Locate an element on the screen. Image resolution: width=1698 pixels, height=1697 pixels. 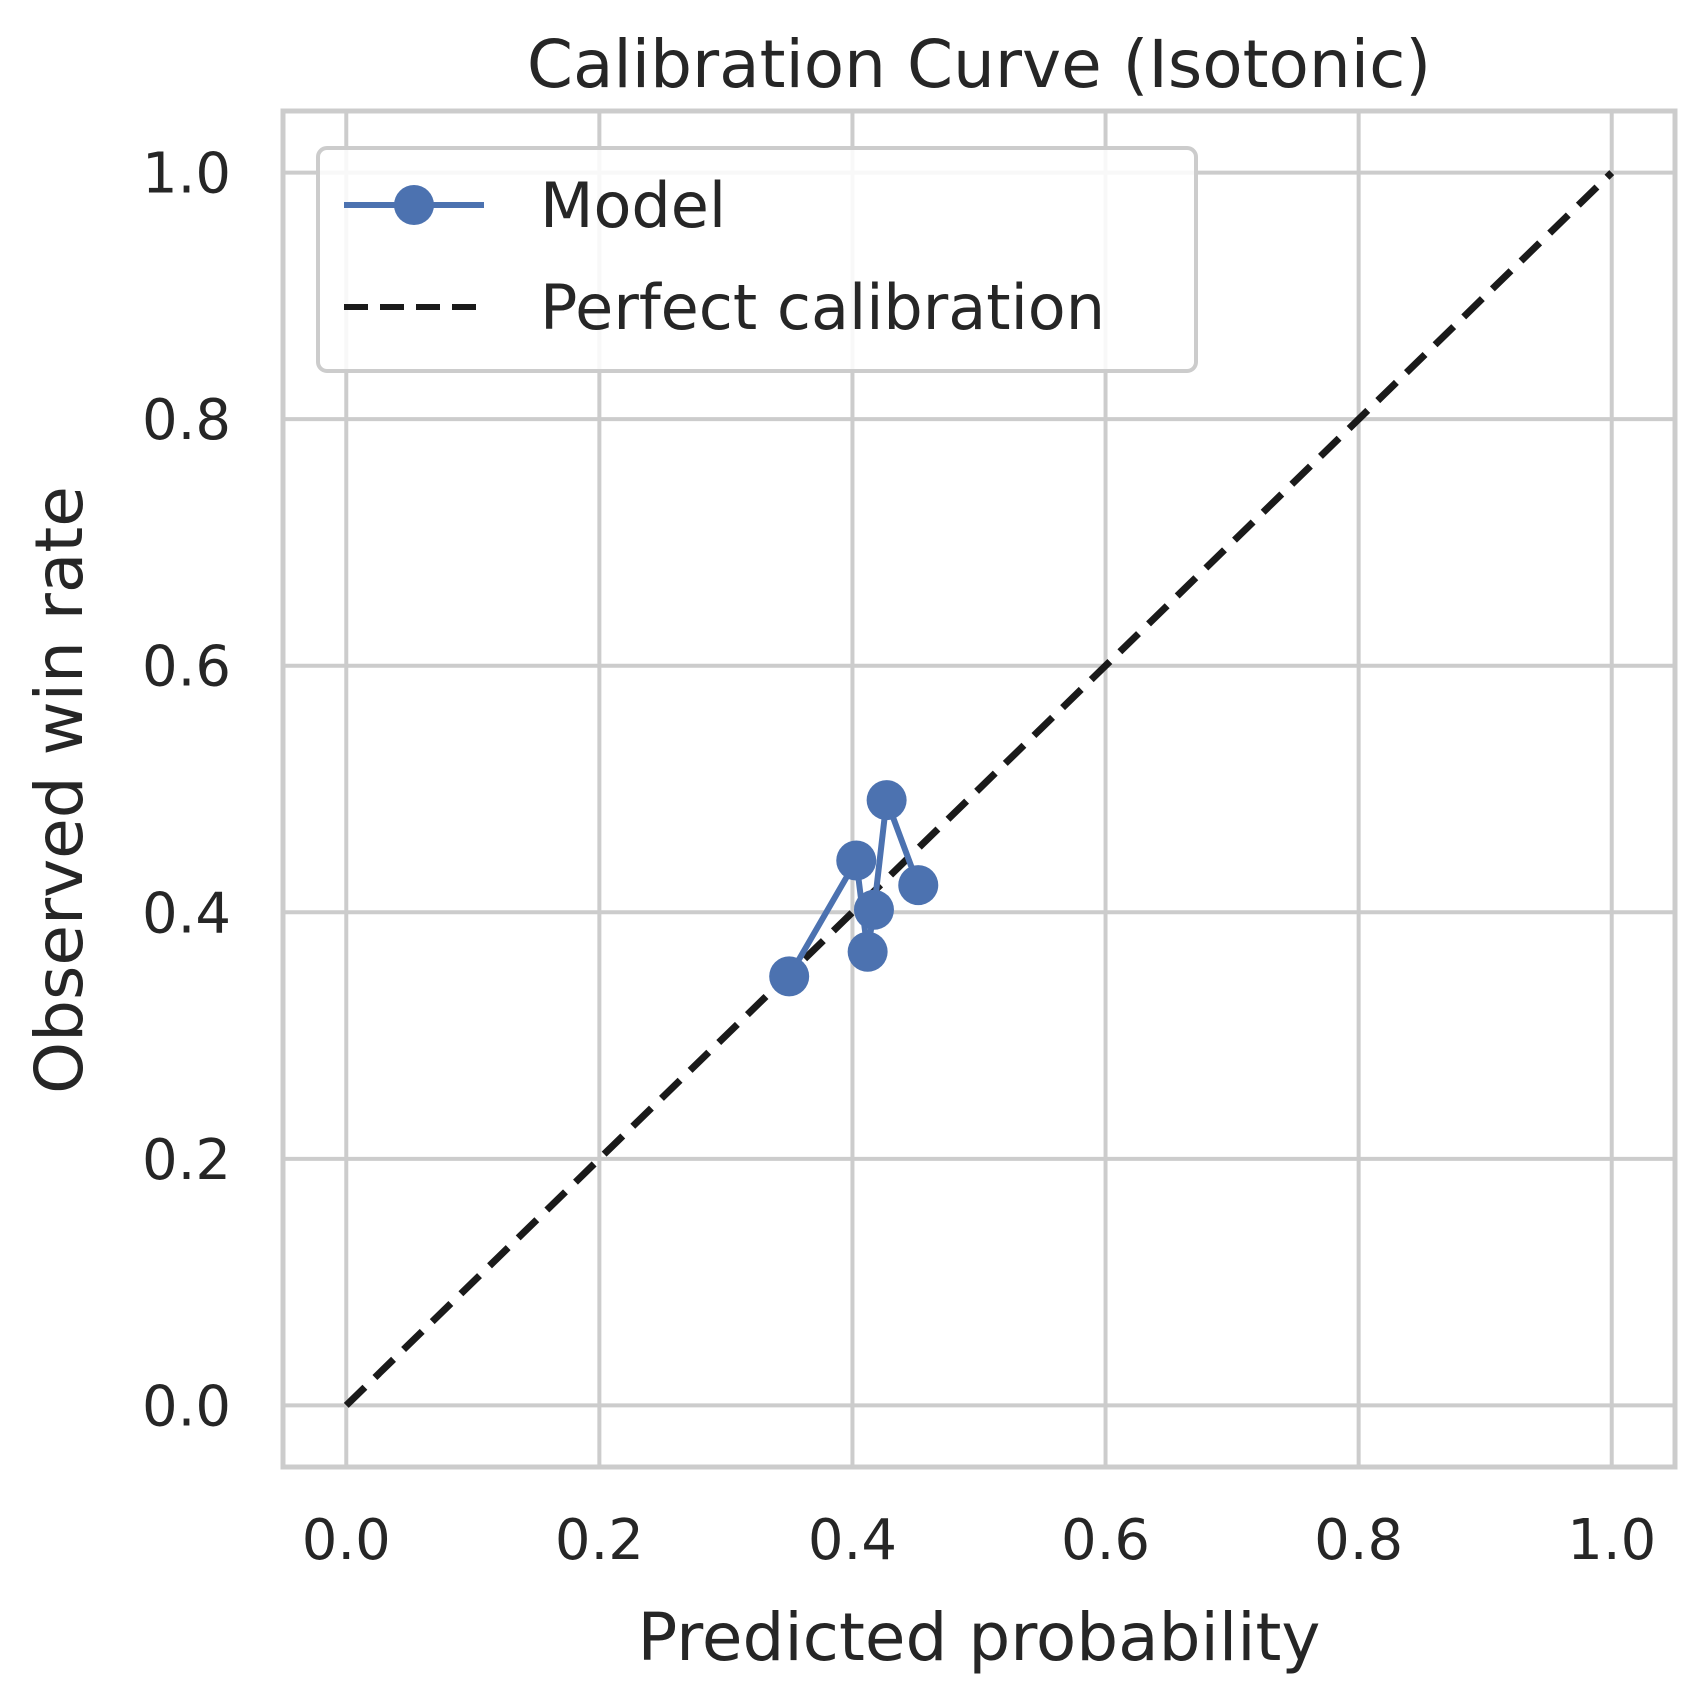
y-tick-label: 0.4 is located at coordinates (186, 913).